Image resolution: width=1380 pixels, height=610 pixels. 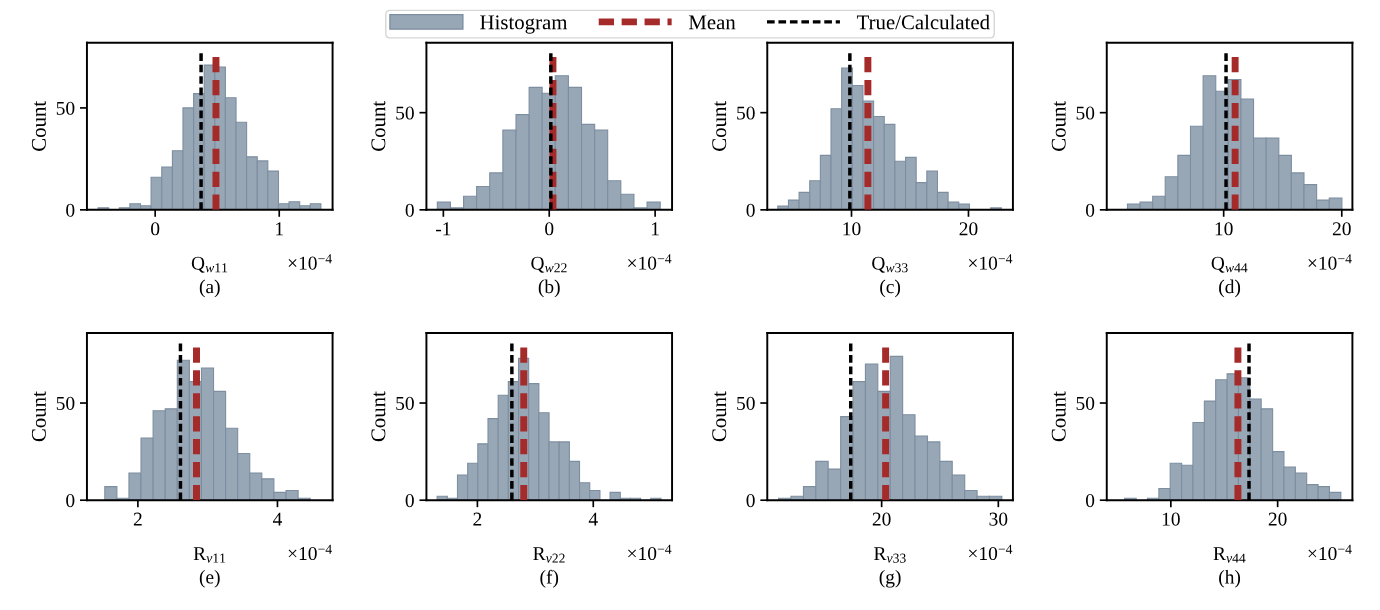 What do you see at coordinates (1230, 578) in the screenshot?
I see `text: (h)` at bounding box center [1230, 578].